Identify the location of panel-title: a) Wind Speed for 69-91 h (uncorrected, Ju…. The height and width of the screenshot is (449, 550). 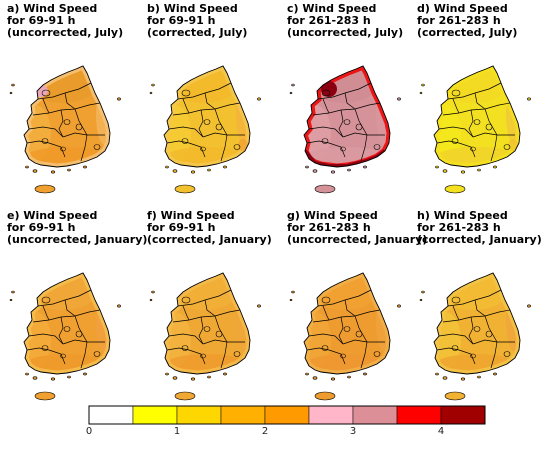
(65, 21).